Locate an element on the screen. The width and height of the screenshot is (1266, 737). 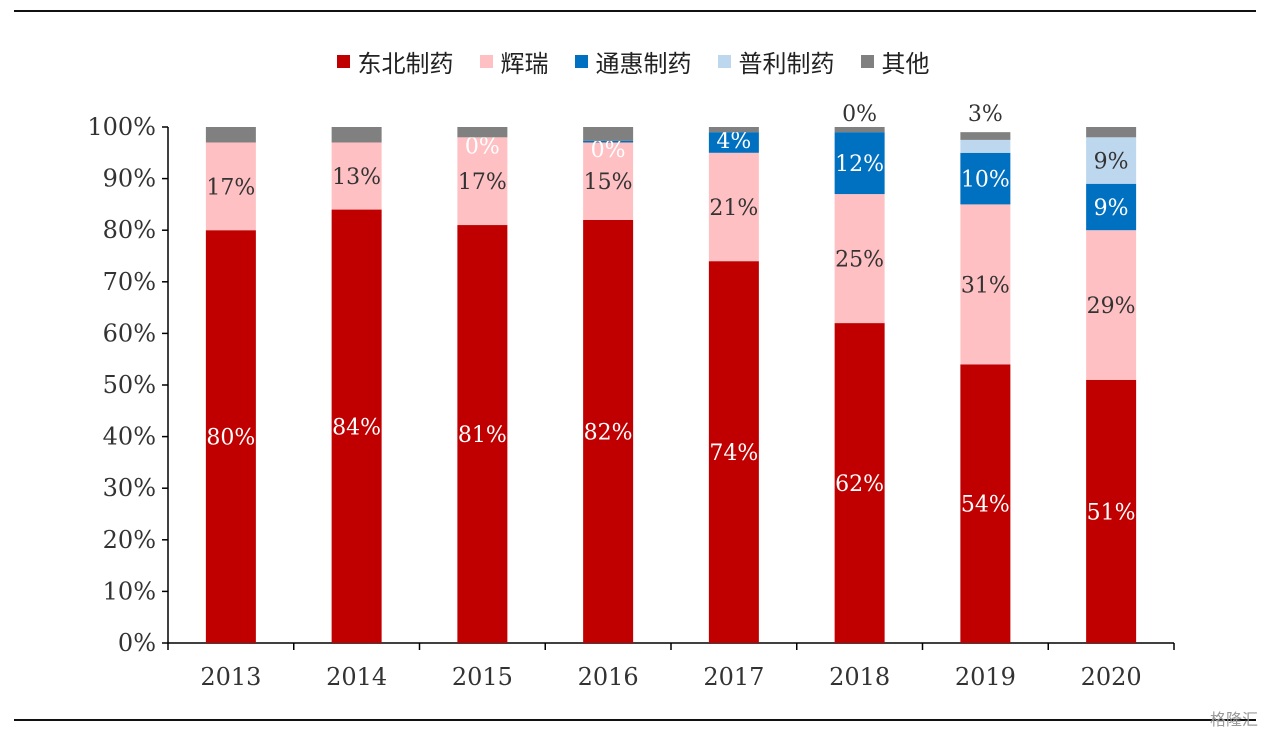
data-label: 81% is located at coordinates (482, 435).